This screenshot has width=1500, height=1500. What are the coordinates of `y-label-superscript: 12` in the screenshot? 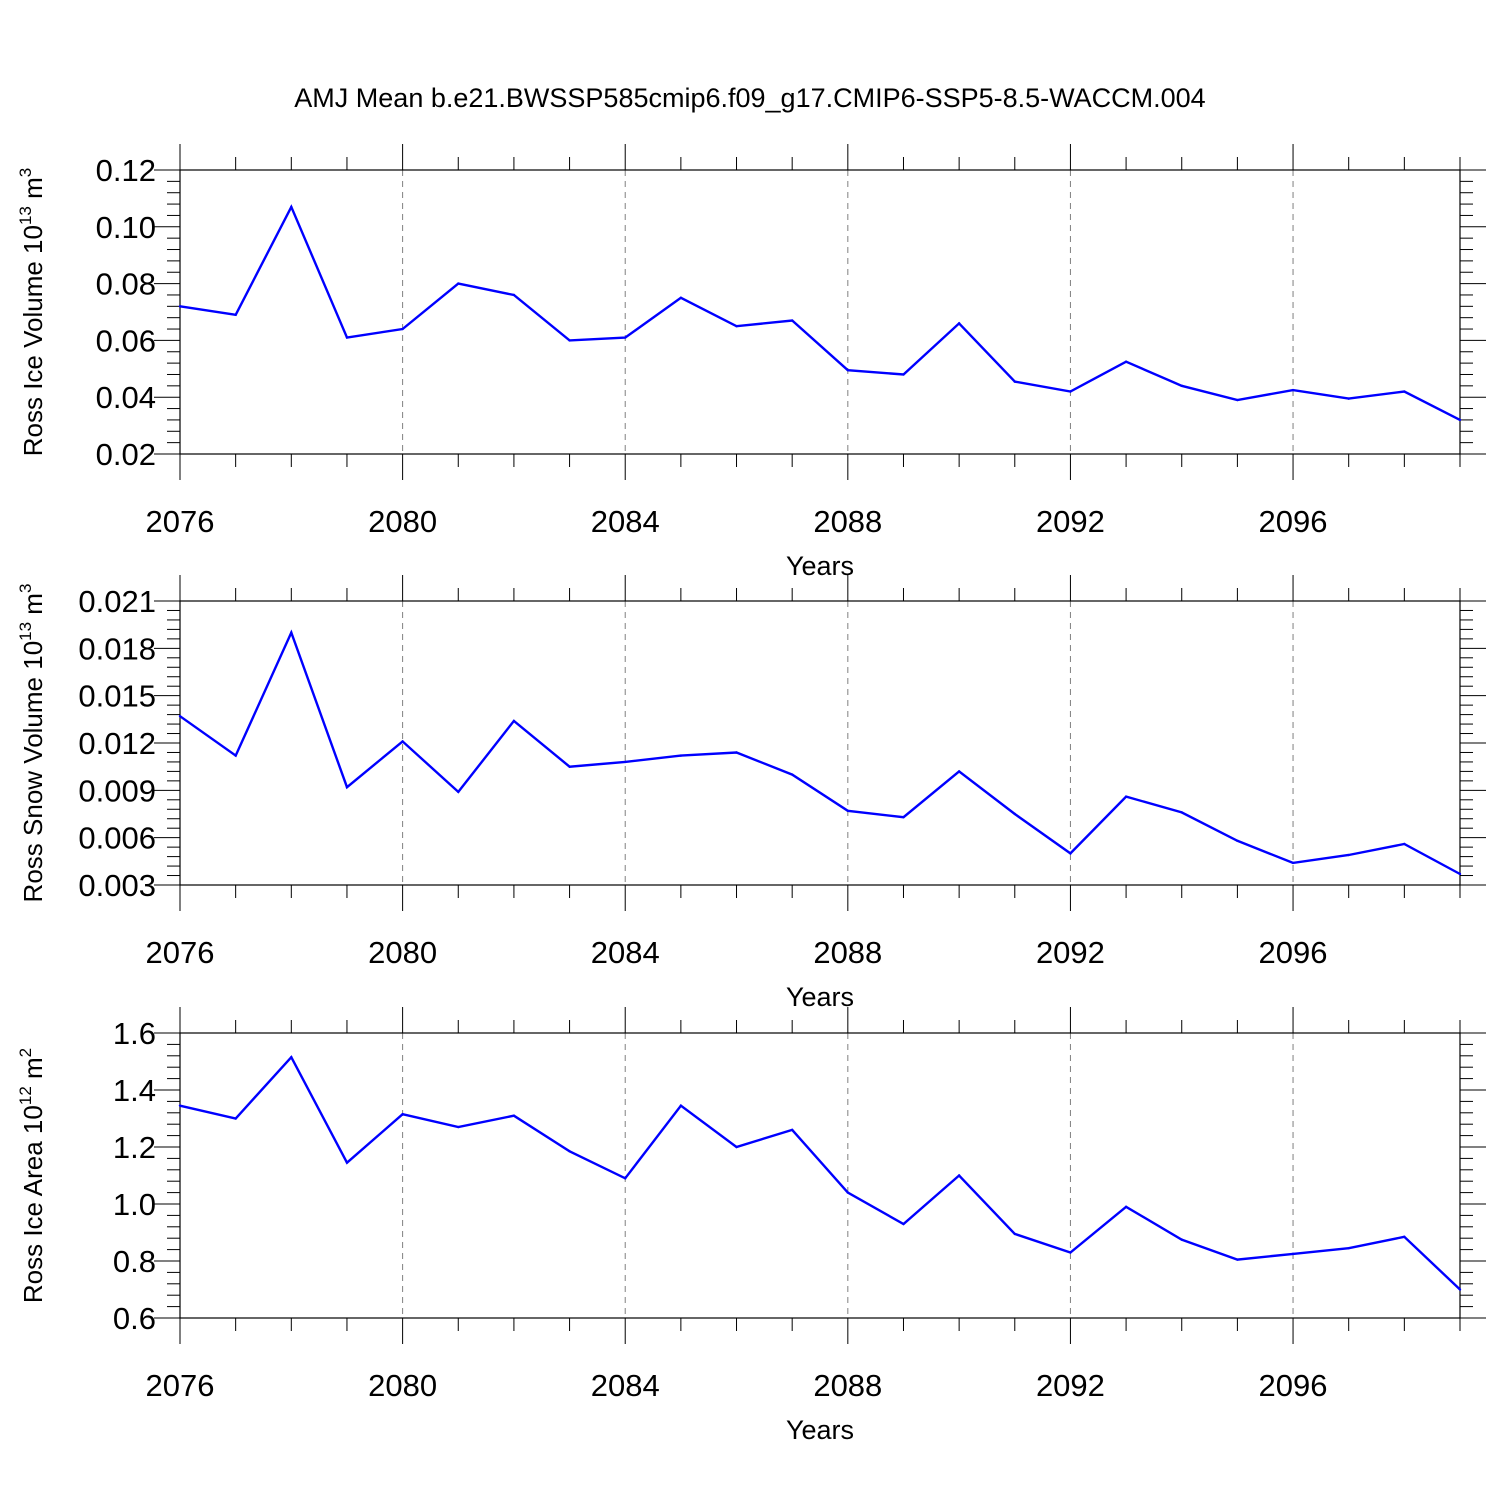 It's located at (25, 1095).